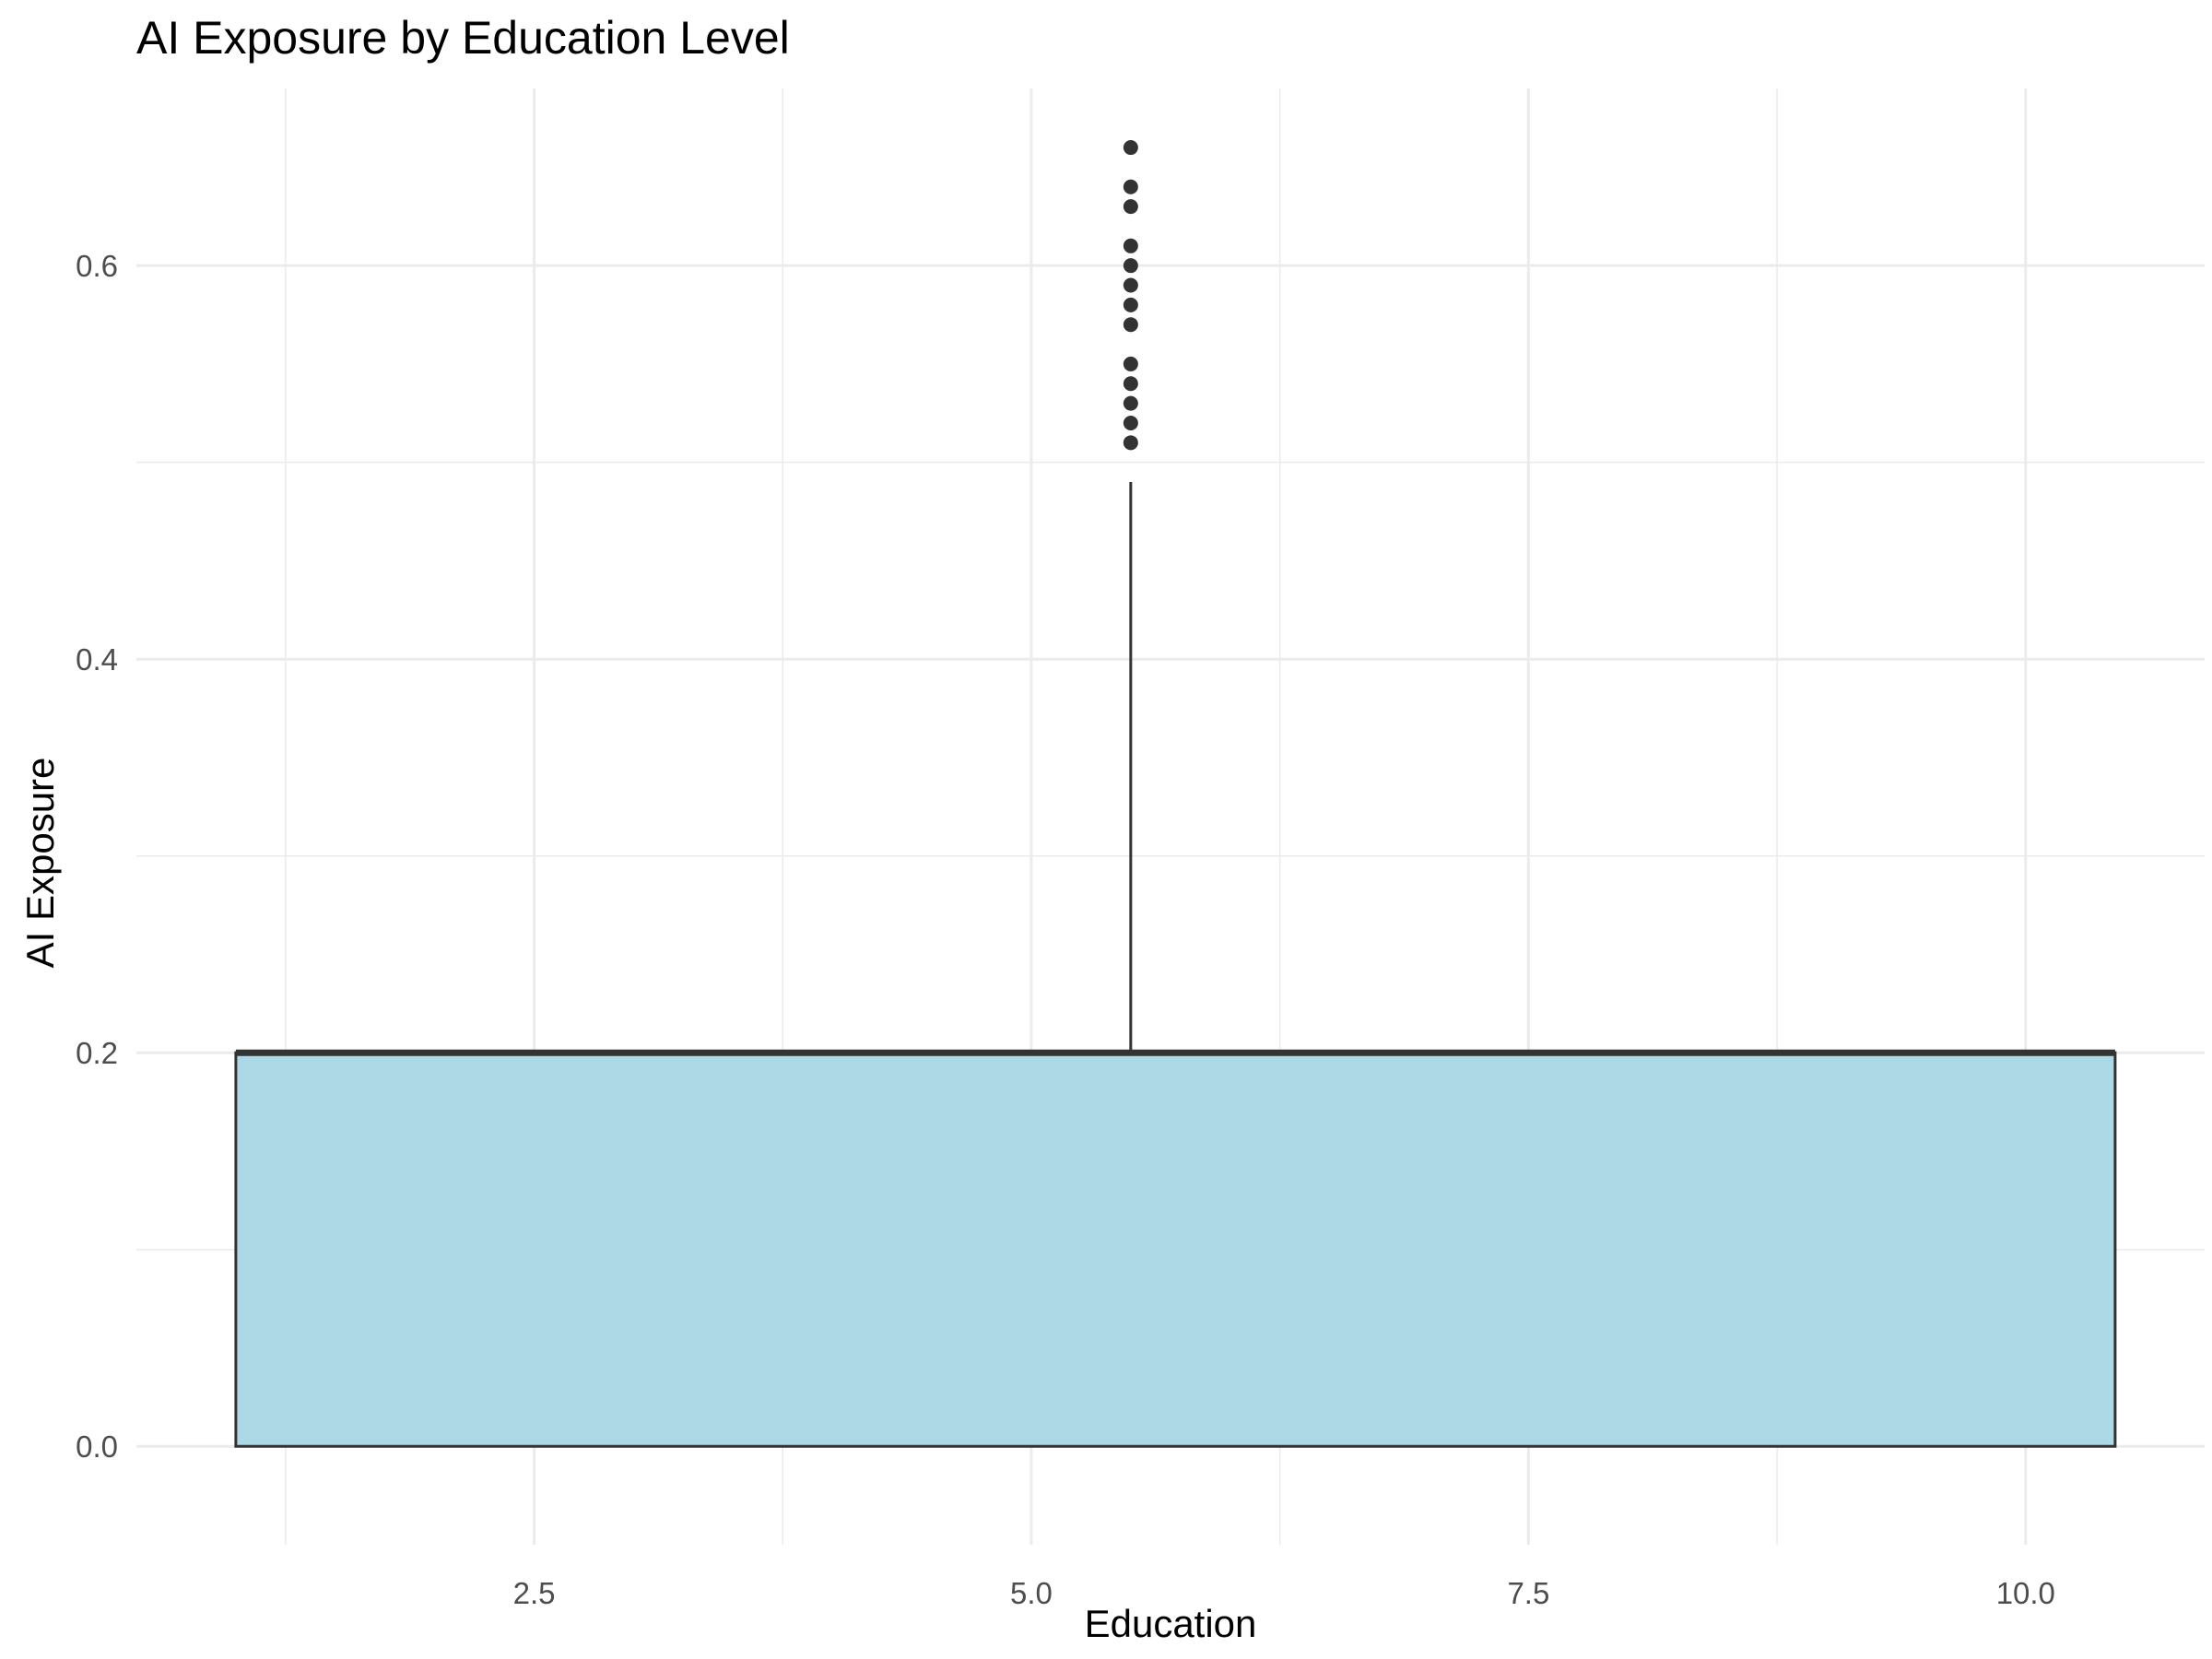 The image size is (2212, 1659). What do you see at coordinates (97, 1447) in the screenshot?
I see `y-tick-label: 0.0` at bounding box center [97, 1447].